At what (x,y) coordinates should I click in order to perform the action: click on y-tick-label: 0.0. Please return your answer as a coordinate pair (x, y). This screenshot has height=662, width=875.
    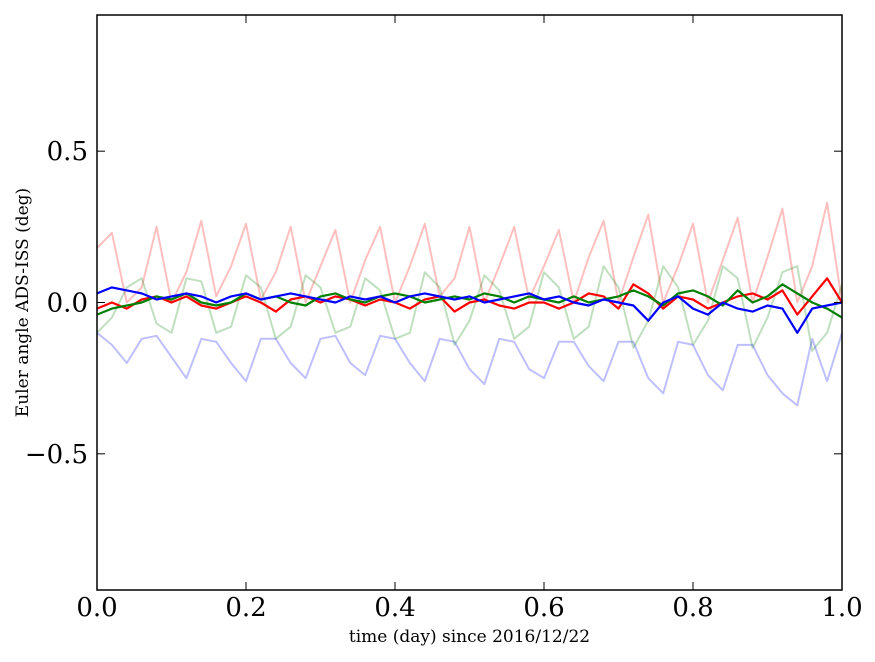
    Looking at the image, I should click on (67, 304).